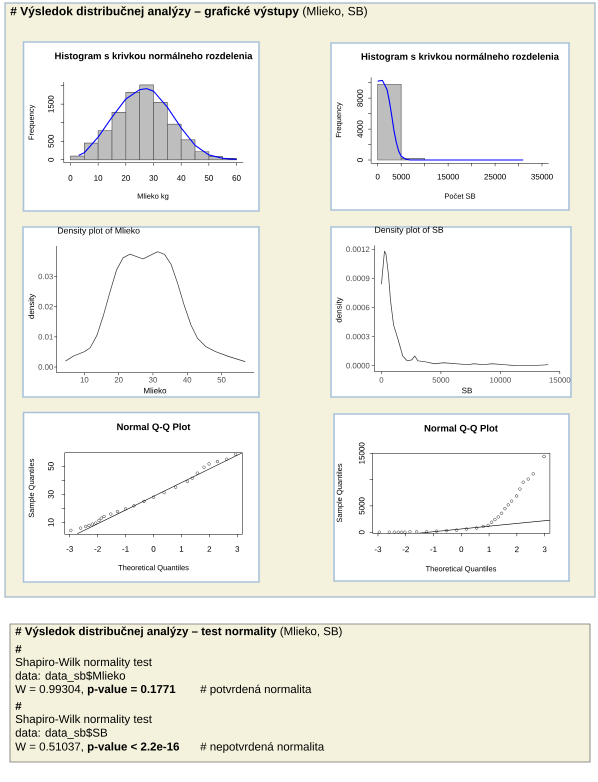 The height and width of the screenshot is (782, 598). I want to click on text: data: data_sb$SB, so click(62, 733).